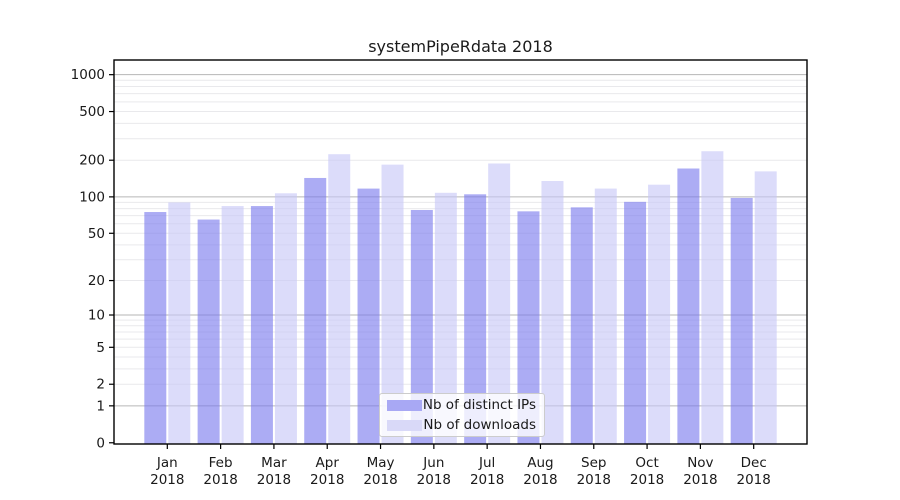  What do you see at coordinates (328, 463) in the screenshot?
I see `x-tick-label-month: Apr` at bounding box center [328, 463].